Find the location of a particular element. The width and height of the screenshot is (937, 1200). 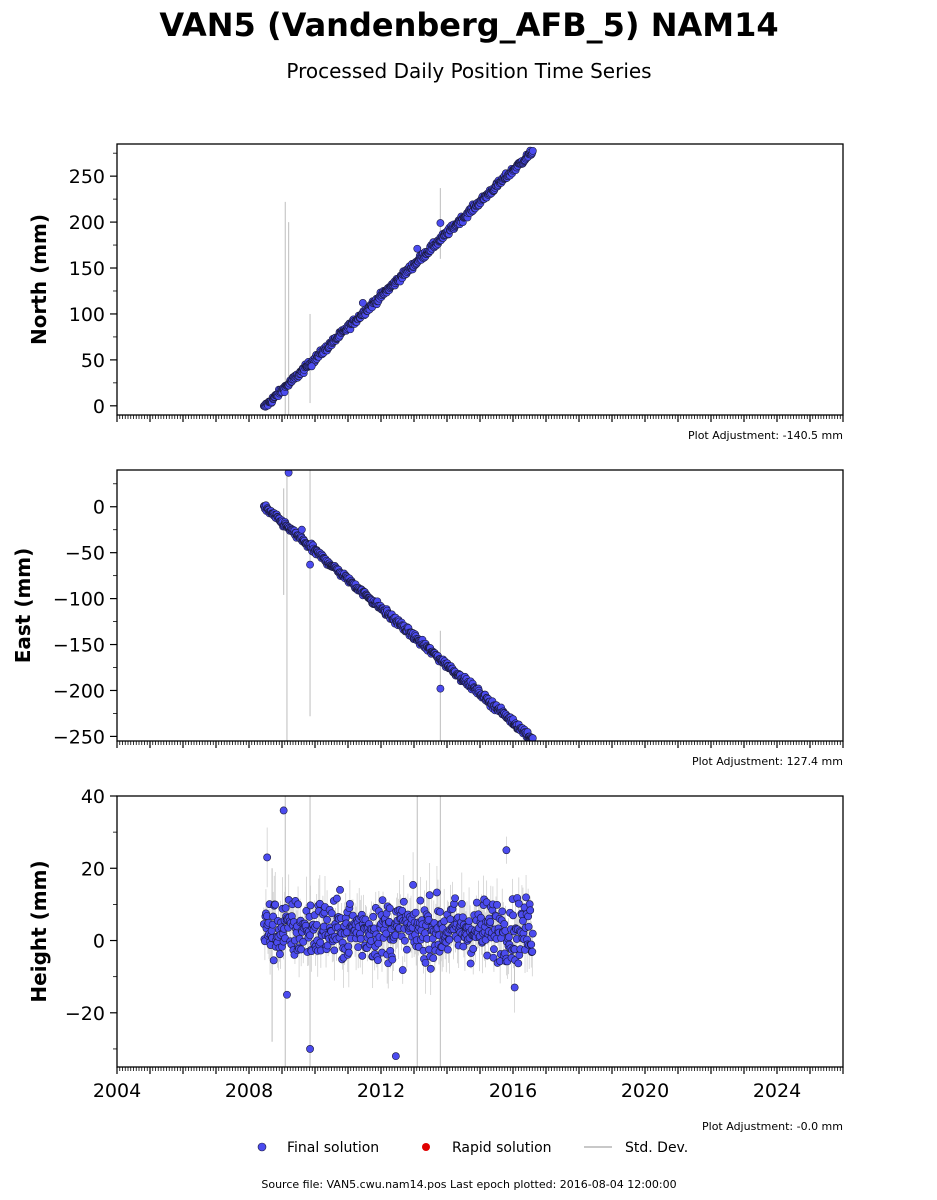

y-tick-label: 150 is located at coordinates (87, 269).